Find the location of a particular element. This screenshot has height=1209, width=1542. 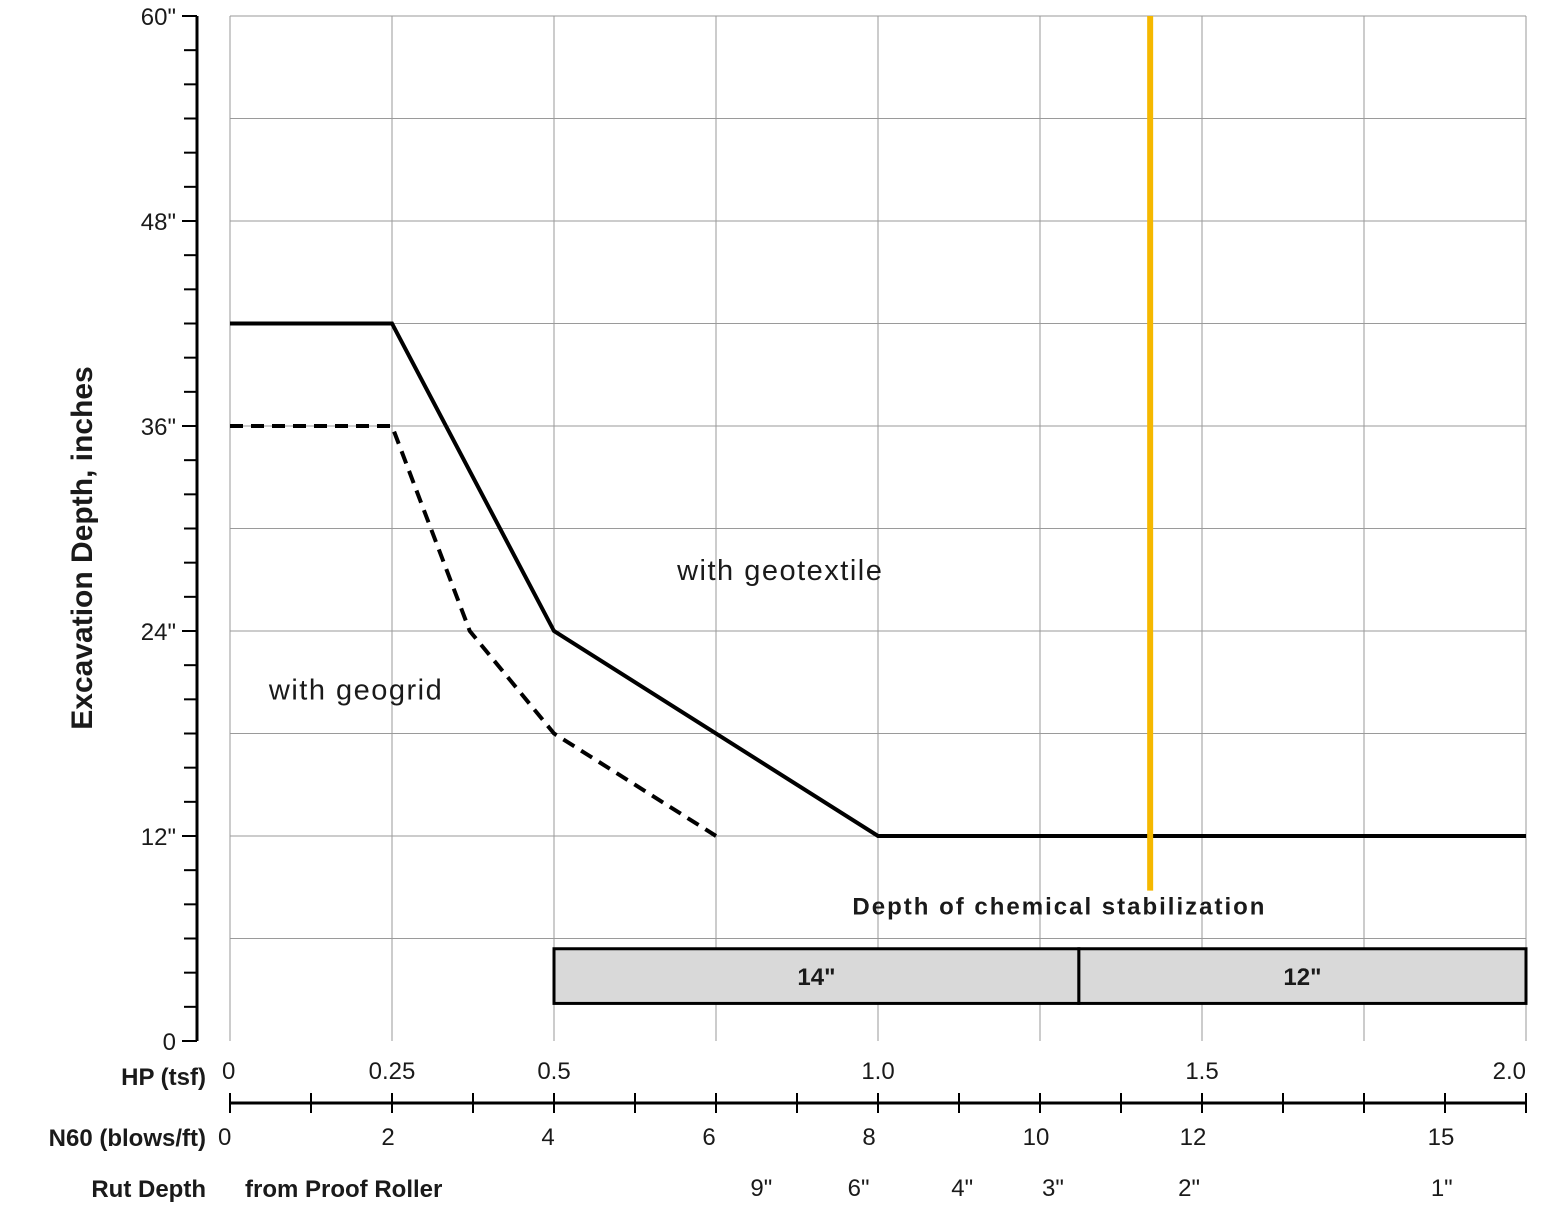

x-axis-title-hp: HP (tsf) is located at coordinates (163, 1077).